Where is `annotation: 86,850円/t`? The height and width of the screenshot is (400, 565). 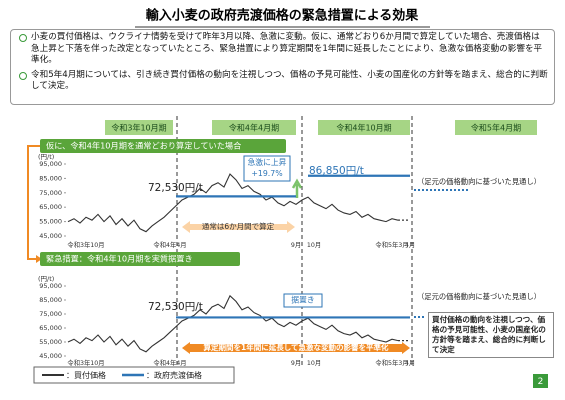
annotation: 86,850円/t is located at coordinates (336, 171).